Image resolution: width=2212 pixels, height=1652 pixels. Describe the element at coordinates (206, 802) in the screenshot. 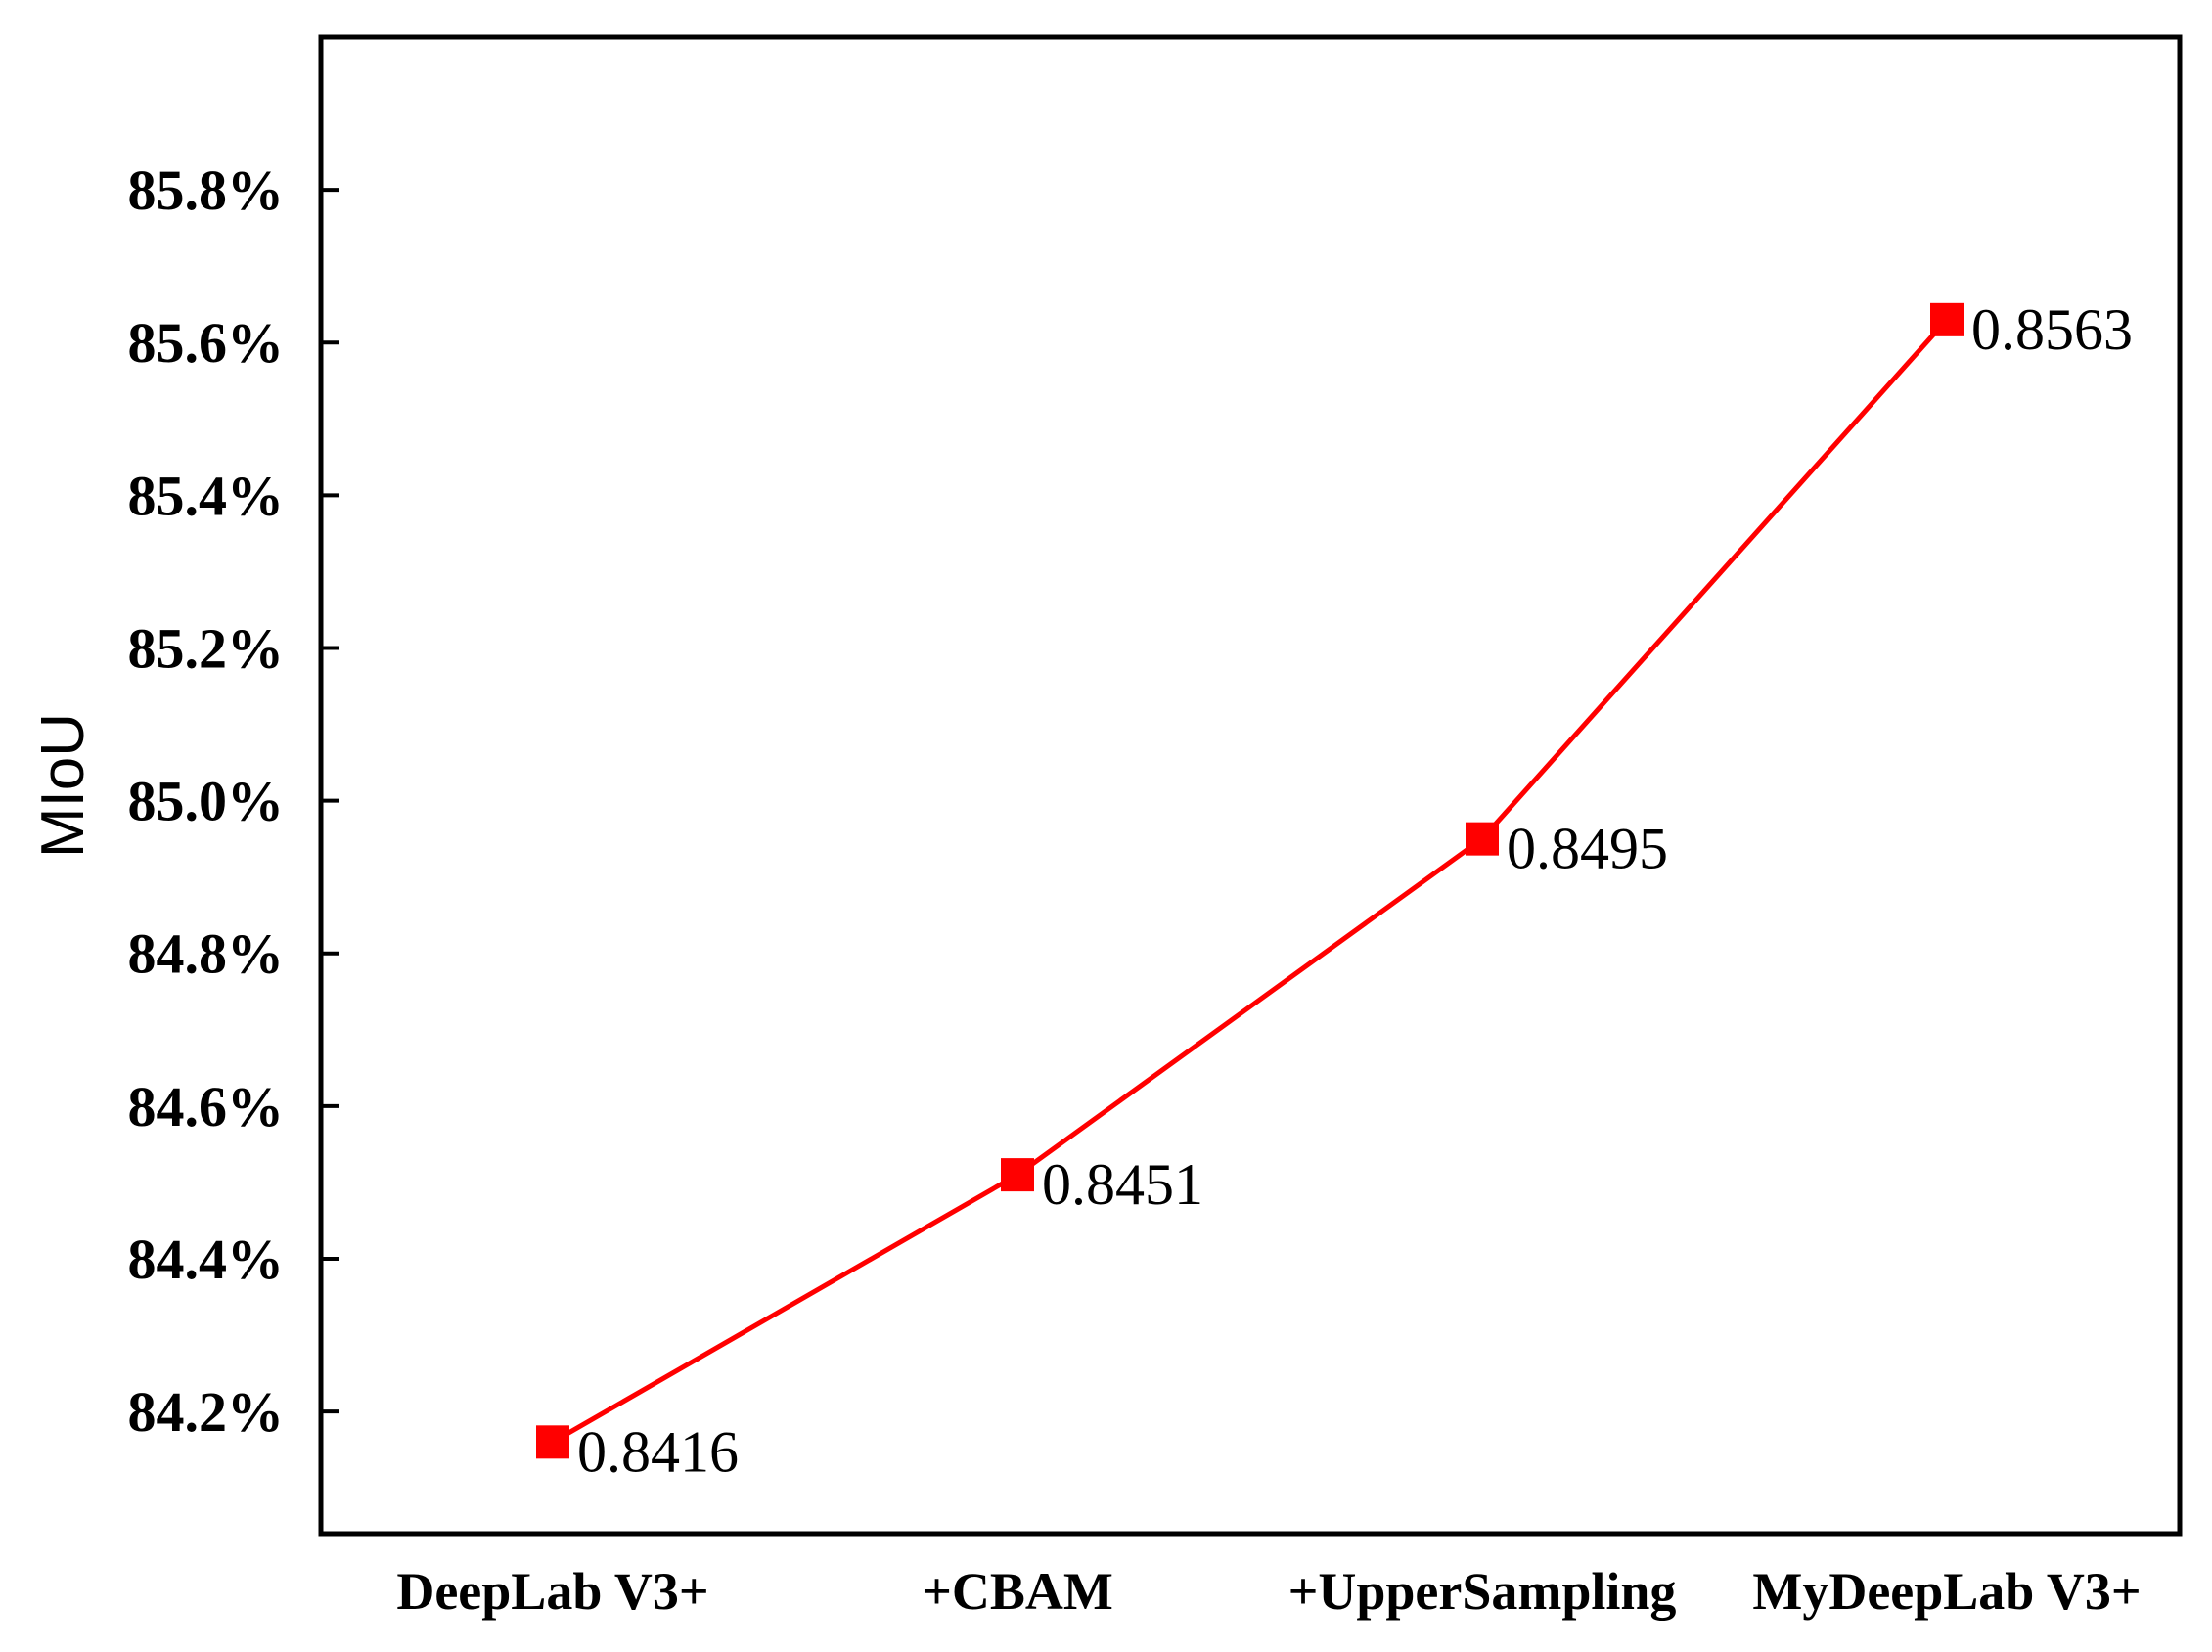

I see `y-tick-label: 85.0%` at that location.